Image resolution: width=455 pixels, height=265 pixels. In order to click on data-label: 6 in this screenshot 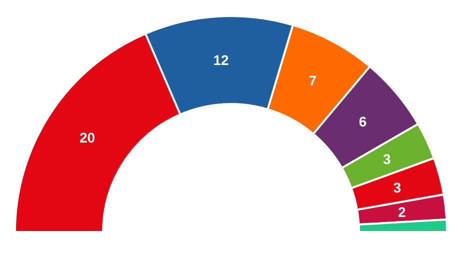, I will do `click(362, 121)`.